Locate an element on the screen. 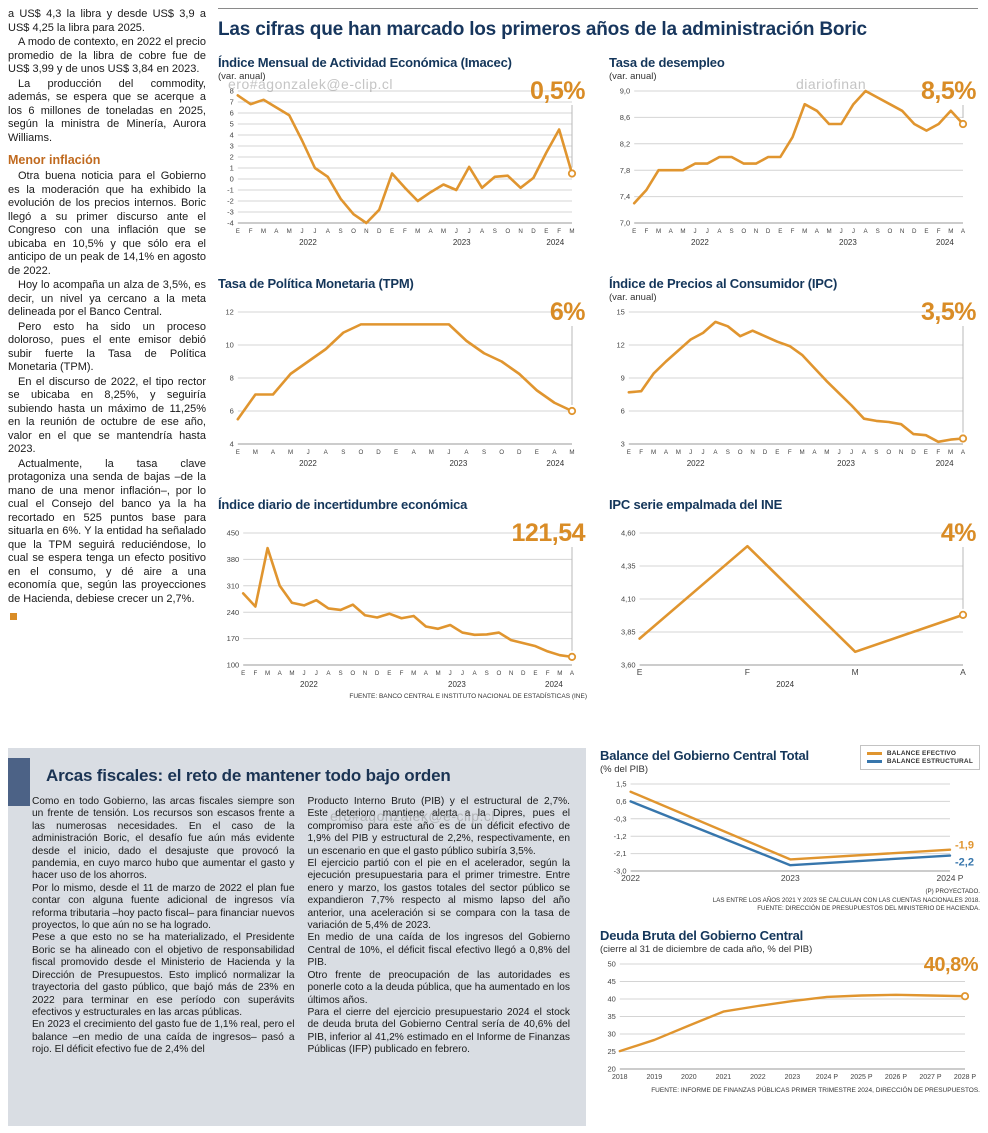  svg-text: 4 is located at coordinates (232, 444).